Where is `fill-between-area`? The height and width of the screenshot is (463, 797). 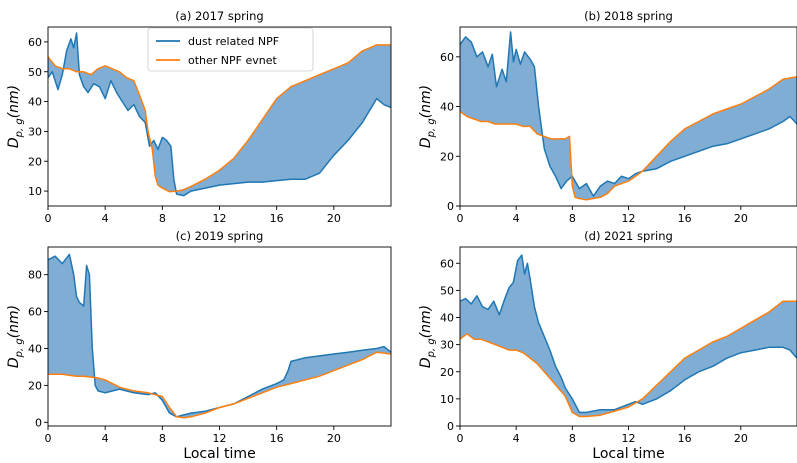
fill-between-area is located at coordinates (628, 336).